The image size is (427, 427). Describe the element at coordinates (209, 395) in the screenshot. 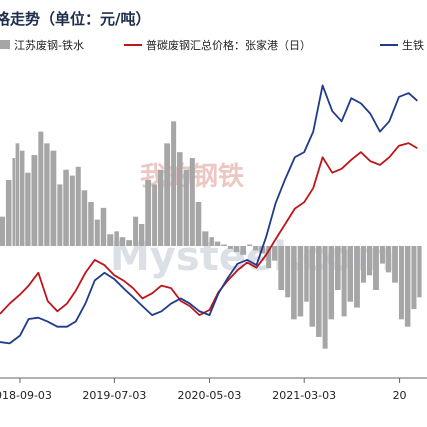

I see `x-tick-label-2: 2020-05-03` at that location.